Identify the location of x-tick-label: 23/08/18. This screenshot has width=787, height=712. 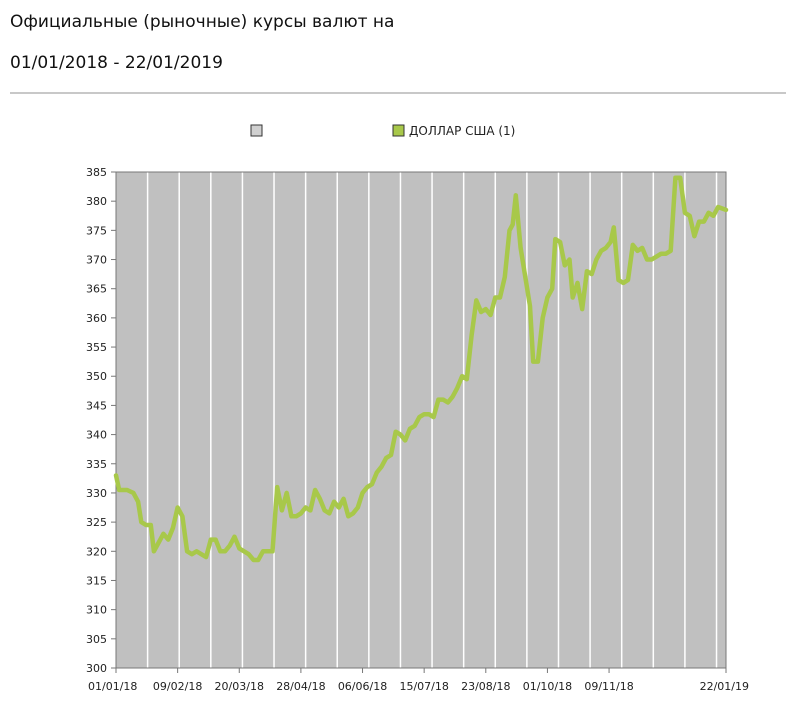
(485, 686).